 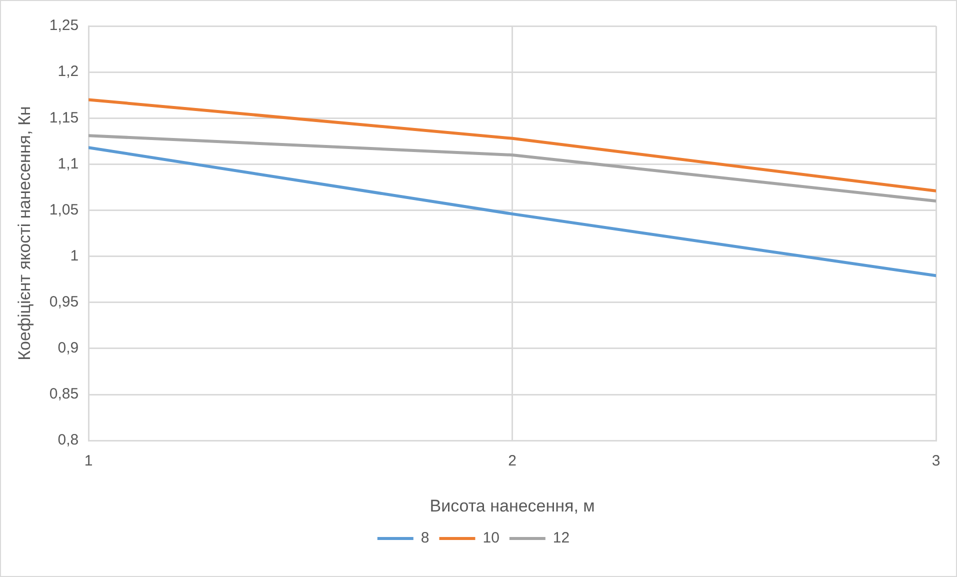 I want to click on x-tick-label: 3, so click(x=936, y=461).